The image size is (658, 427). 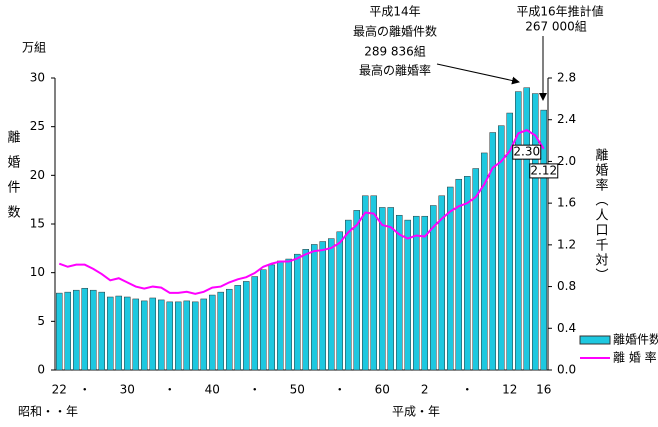 What do you see at coordinates (478, 74) in the screenshot?
I see `arrow` at bounding box center [478, 74].